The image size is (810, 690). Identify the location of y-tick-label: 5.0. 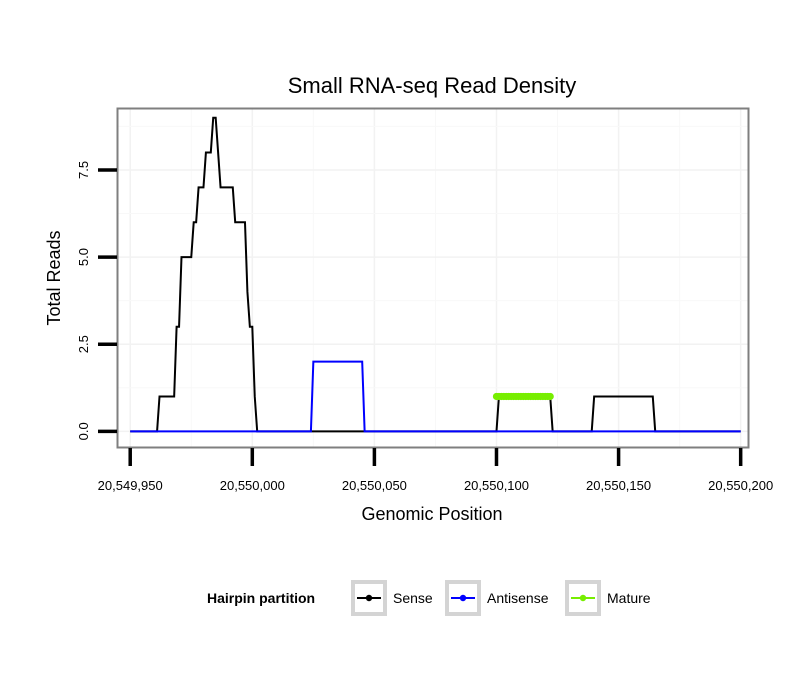
(83, 257).